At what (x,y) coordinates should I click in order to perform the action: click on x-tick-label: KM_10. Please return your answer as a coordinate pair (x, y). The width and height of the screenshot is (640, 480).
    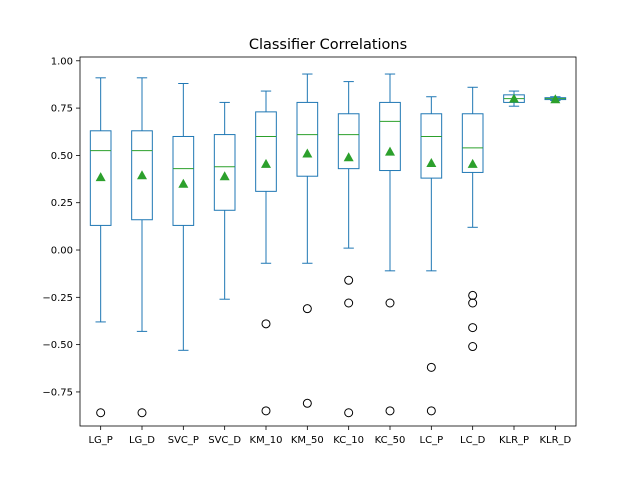
    Looking at the image, I should click on (266, 440).